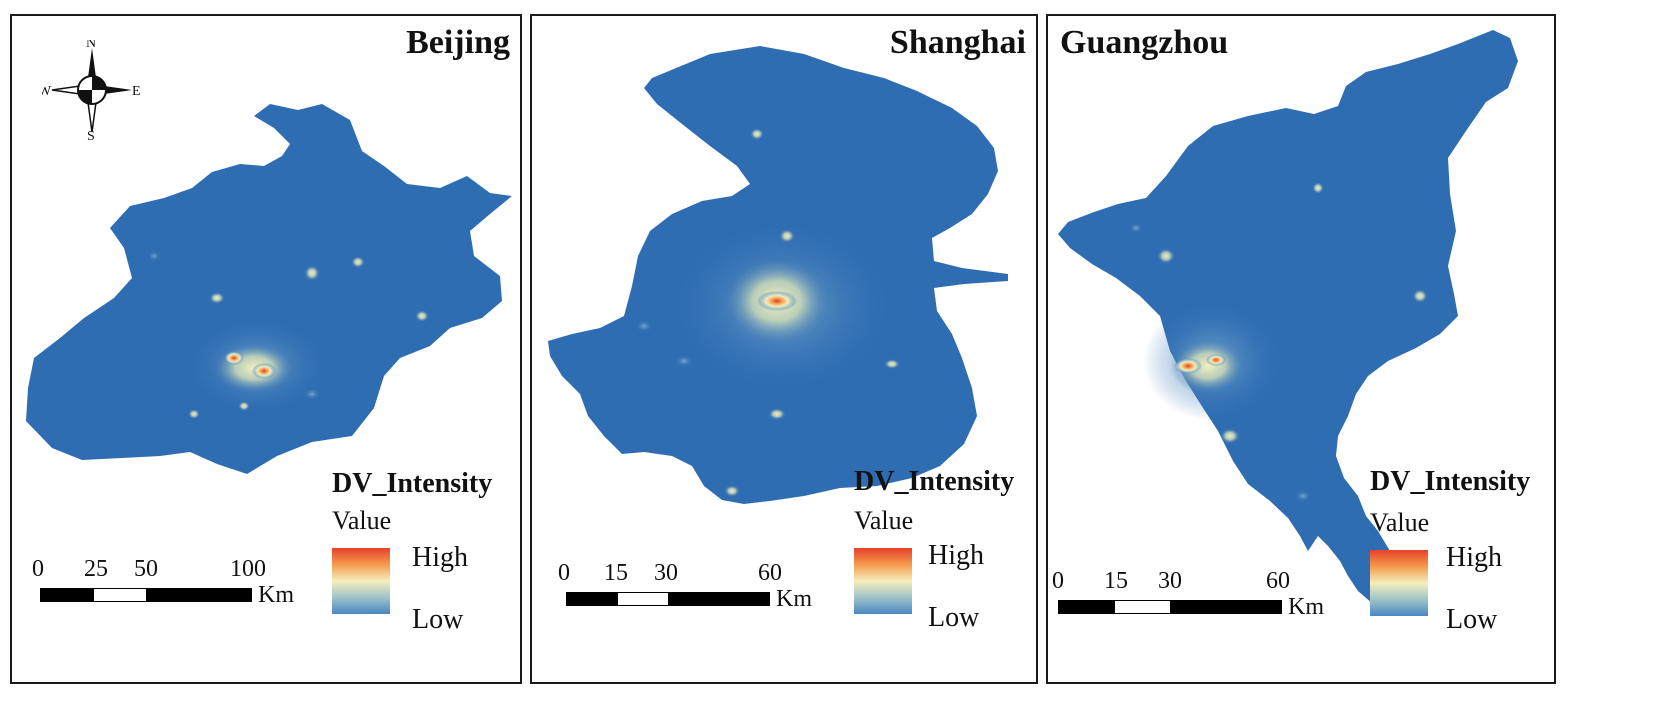 The width and height of the screenshot is (1665, 701). I want to click on shanghai-intensity, so click(768, 312).